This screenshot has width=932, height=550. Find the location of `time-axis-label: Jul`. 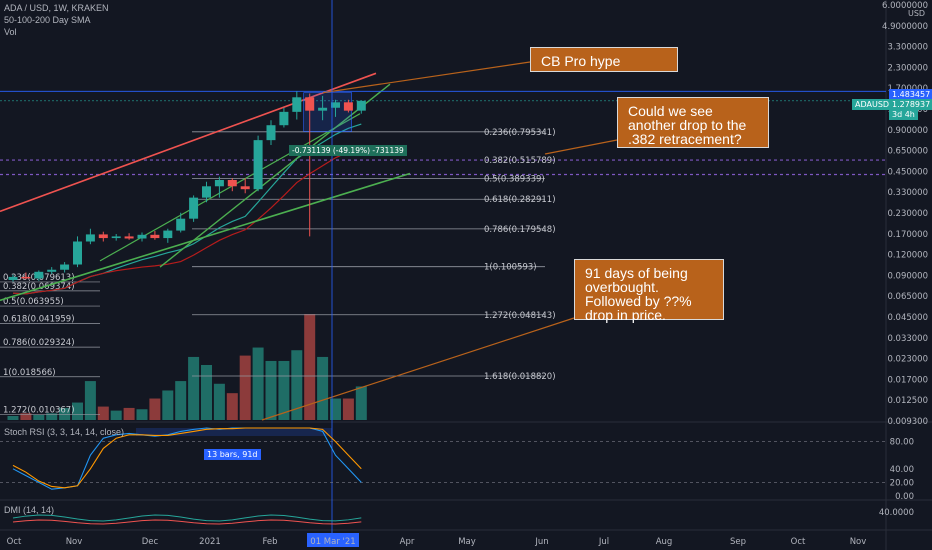

time-axis-label: Jul is located at coordinates (603, 542).